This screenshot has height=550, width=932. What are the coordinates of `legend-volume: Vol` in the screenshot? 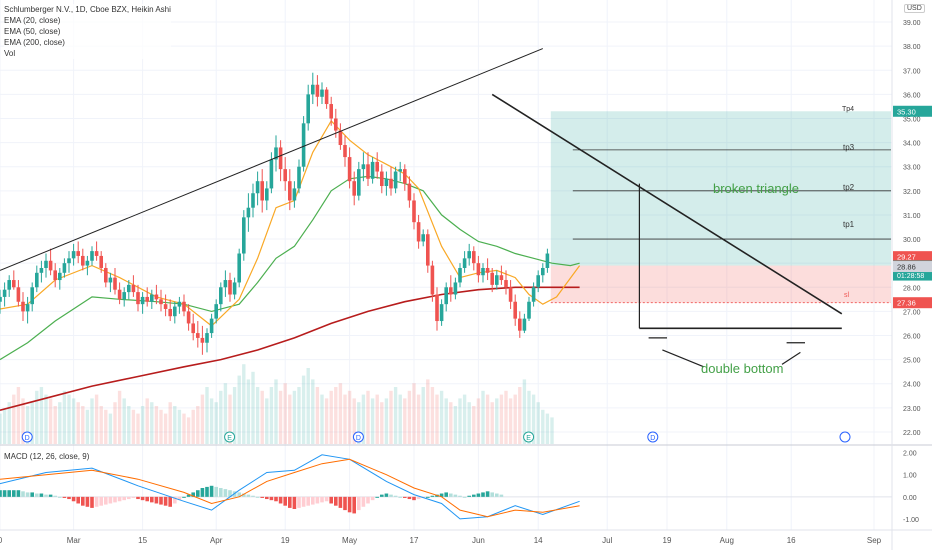 It's located at (10, 53).